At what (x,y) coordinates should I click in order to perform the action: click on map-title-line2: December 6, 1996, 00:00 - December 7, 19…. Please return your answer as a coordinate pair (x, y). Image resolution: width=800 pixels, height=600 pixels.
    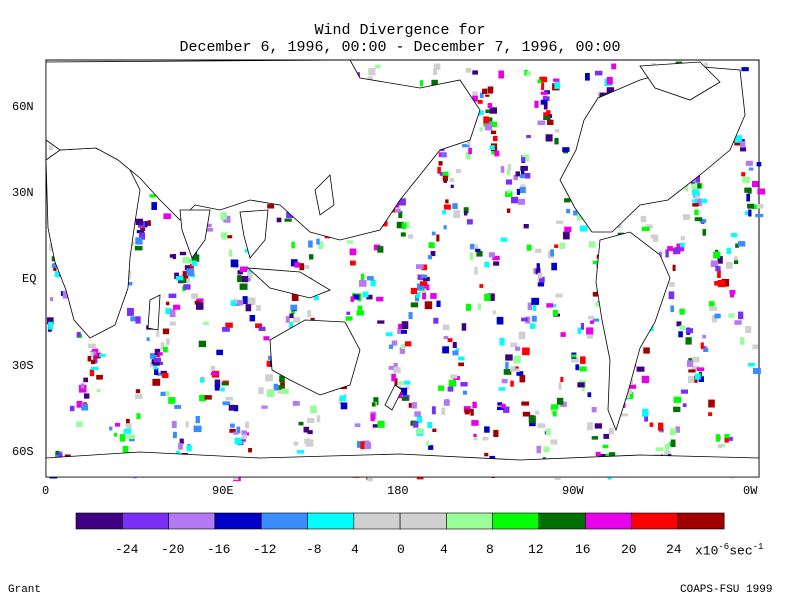
    Looking at the image, I should click on (400, 47).